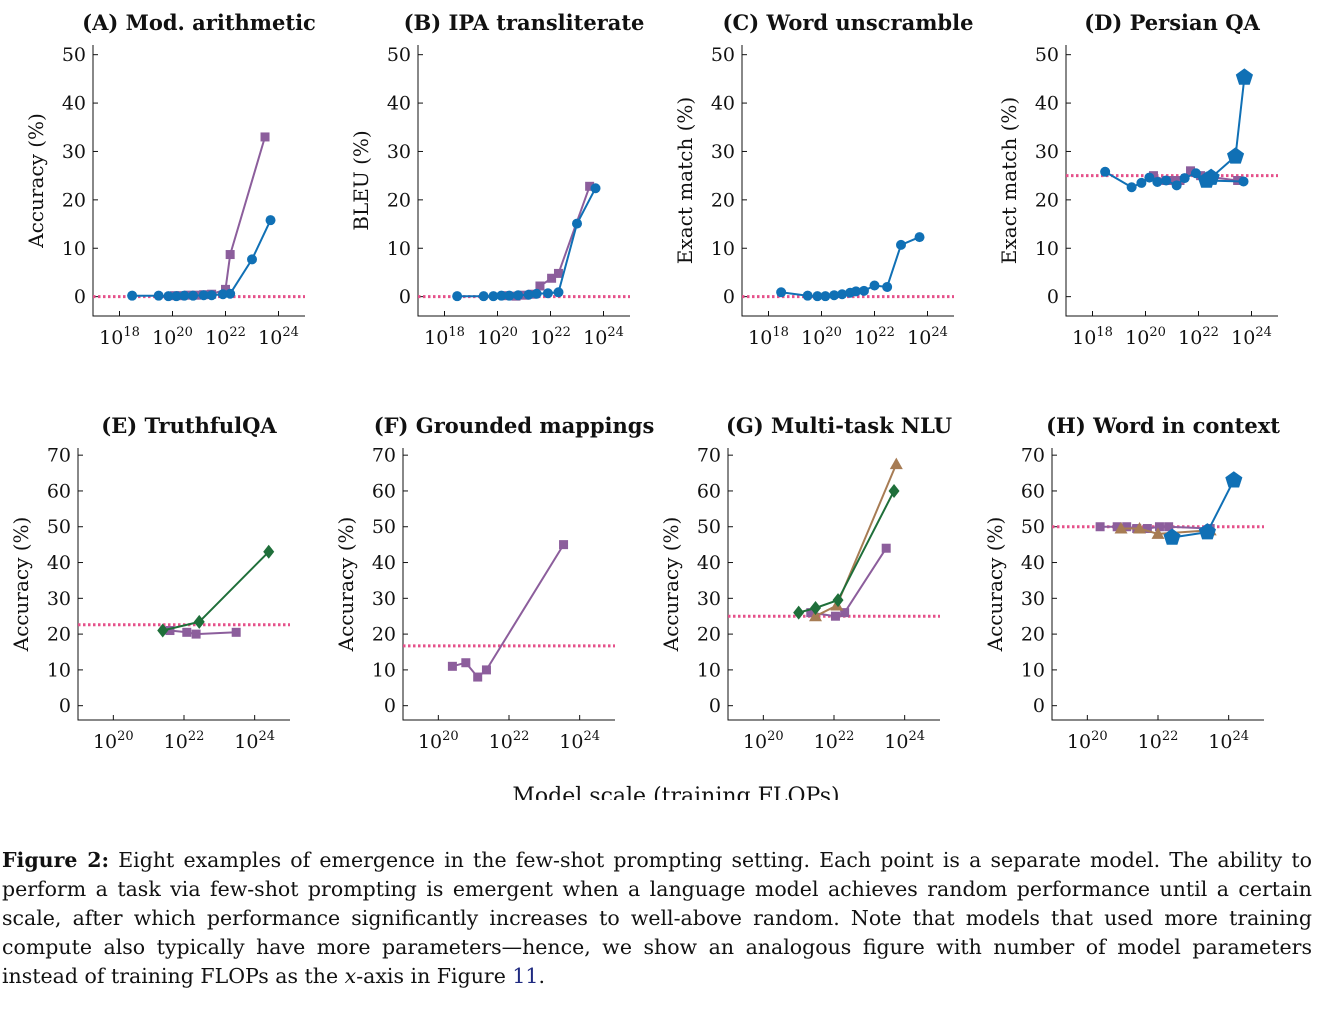 The height and width of the screenshot is (1015, 1324). What do you see at coordinates (848, 22) in the screenshot?
I see `panel-title: (C) Word unscramble` at bounding box center [848, 22].